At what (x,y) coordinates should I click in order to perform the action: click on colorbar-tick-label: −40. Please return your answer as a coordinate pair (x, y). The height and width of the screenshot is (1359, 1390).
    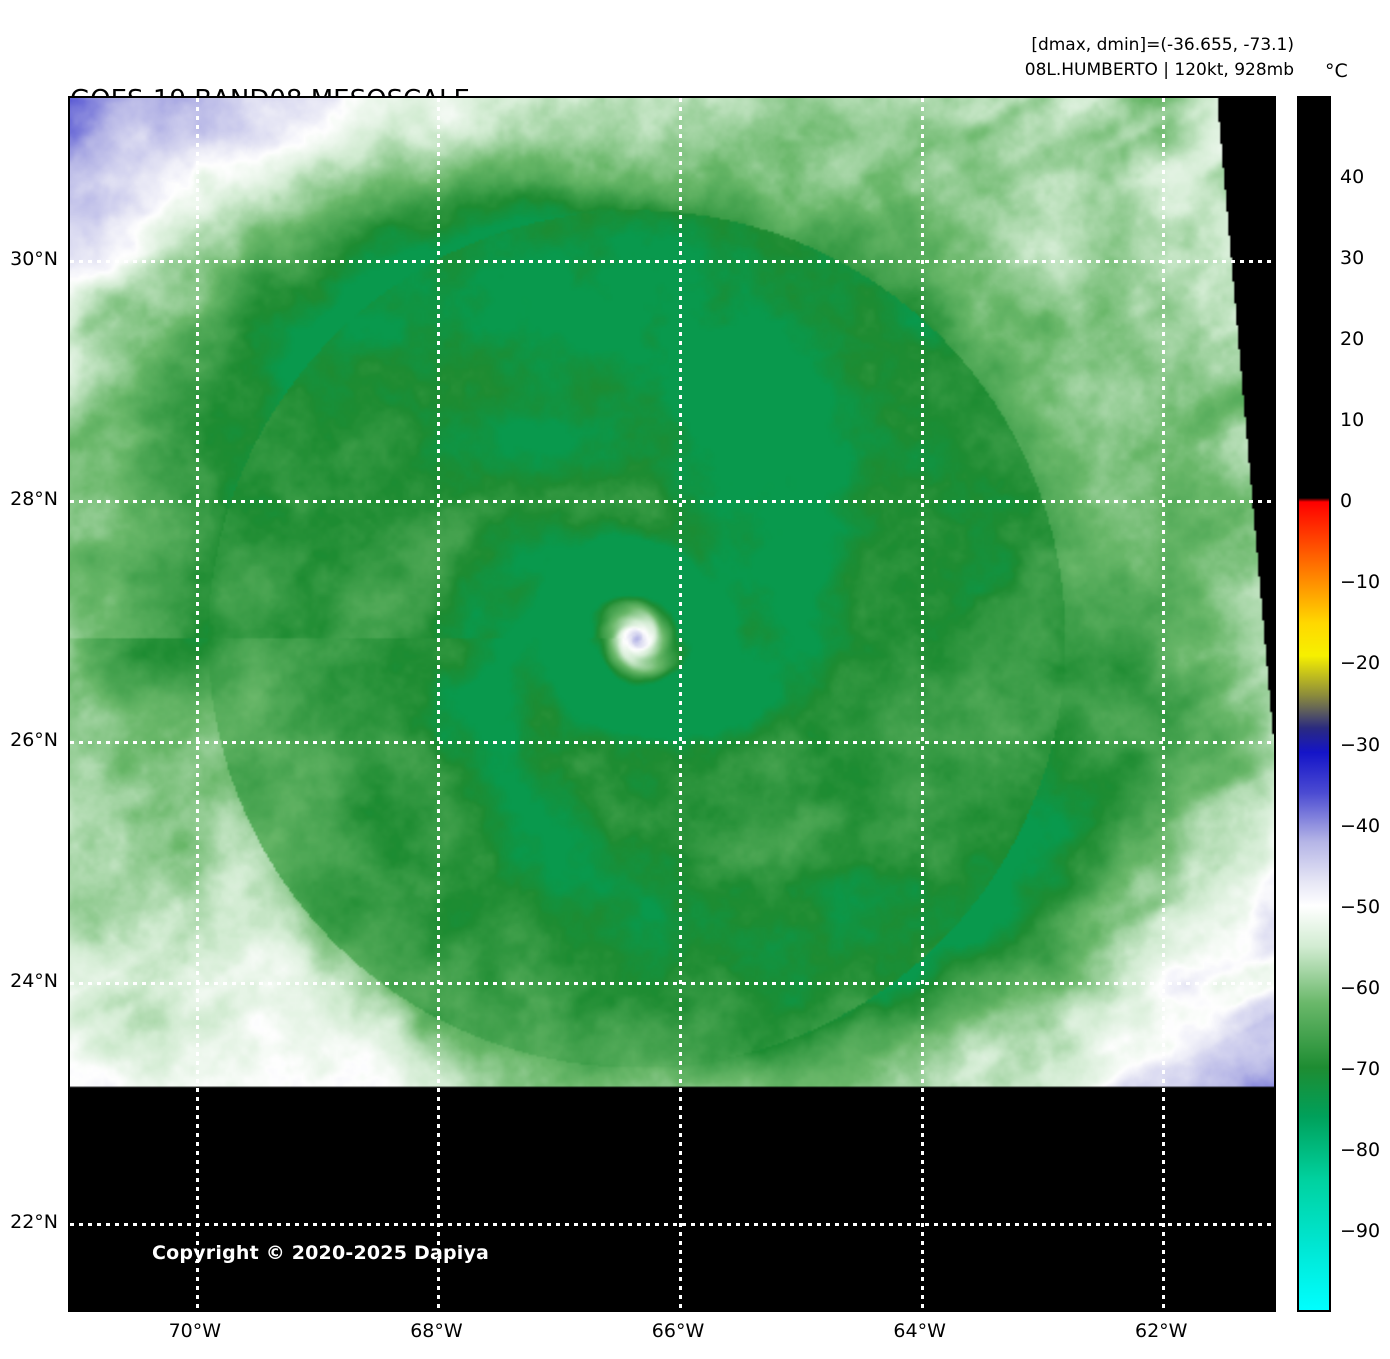
    Looking at the image, I should click on (1360, 825).